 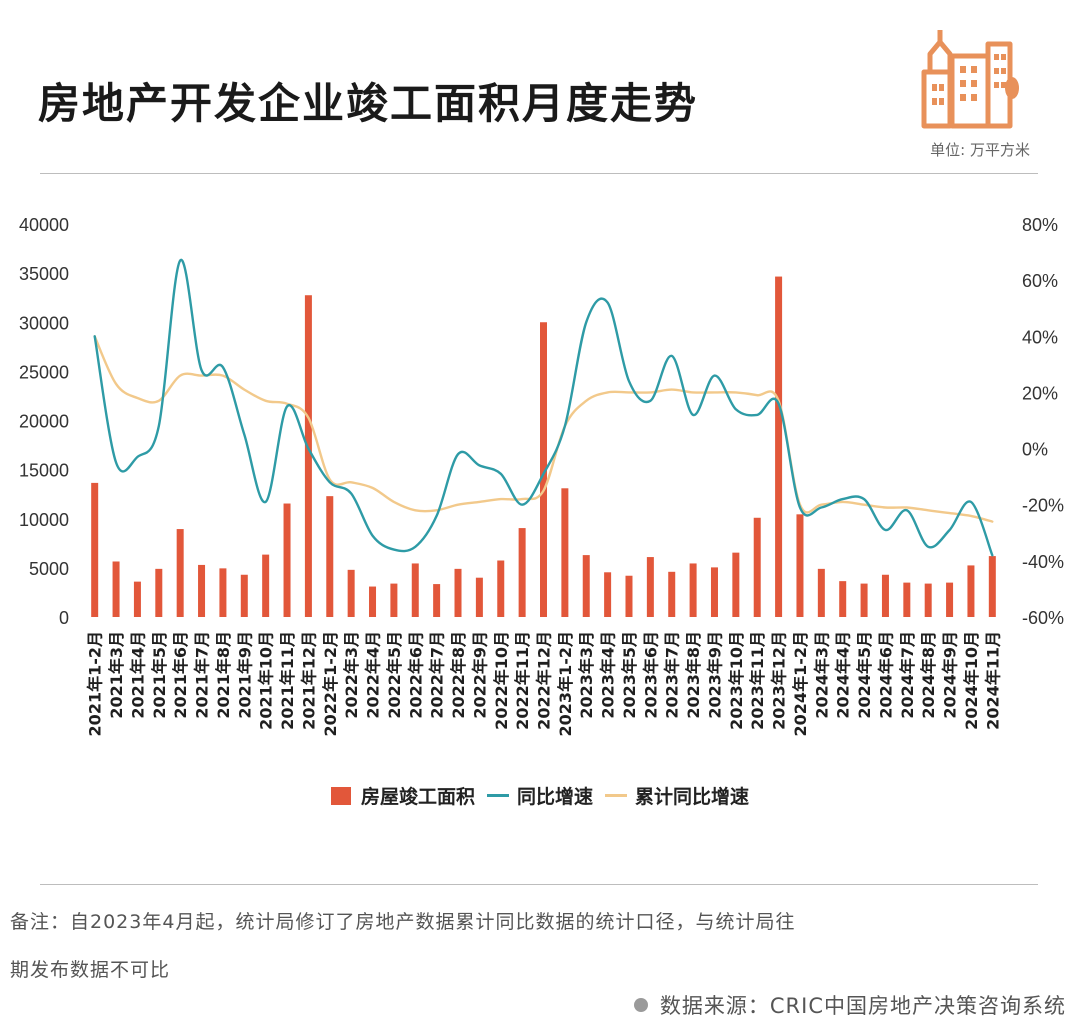 I want to click on x-tick-label: 2021年6月, so click(x=180, y=675).